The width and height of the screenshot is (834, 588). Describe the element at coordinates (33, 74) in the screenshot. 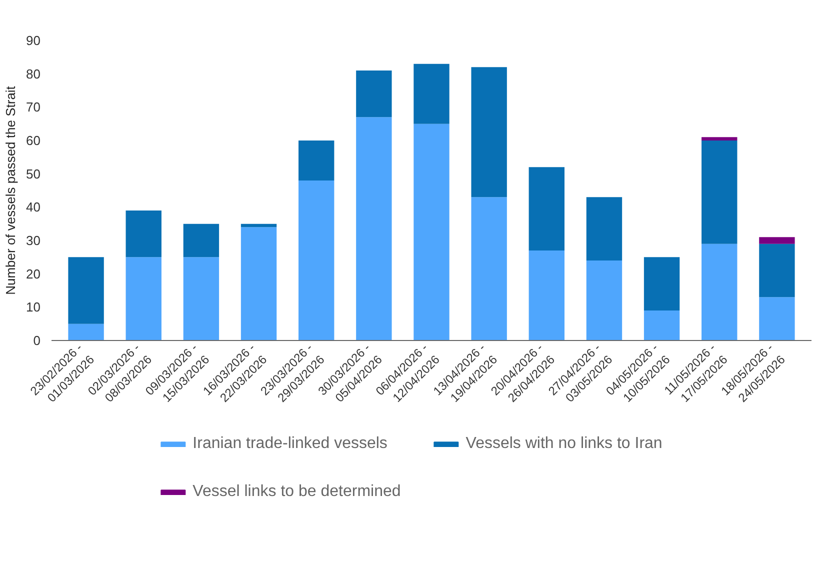

I see `y-tick-label: 80` at that location.